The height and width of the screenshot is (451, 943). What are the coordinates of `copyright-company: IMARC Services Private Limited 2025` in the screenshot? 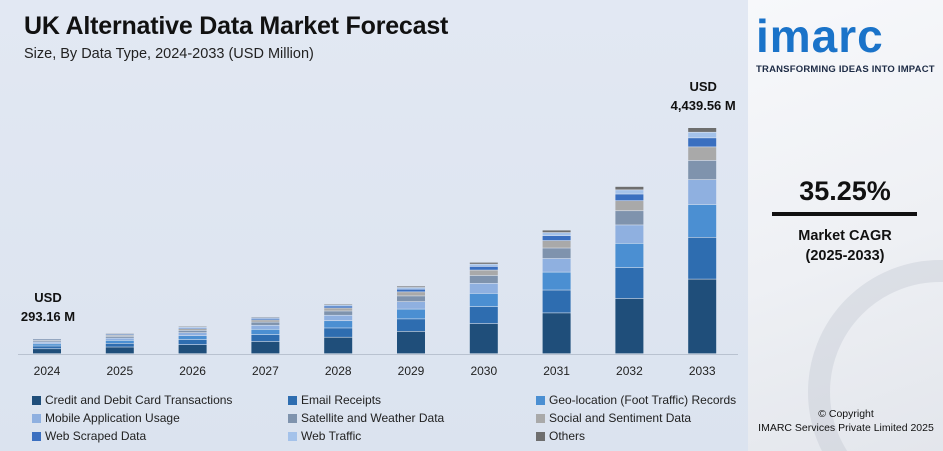 It's located at (846, 428).